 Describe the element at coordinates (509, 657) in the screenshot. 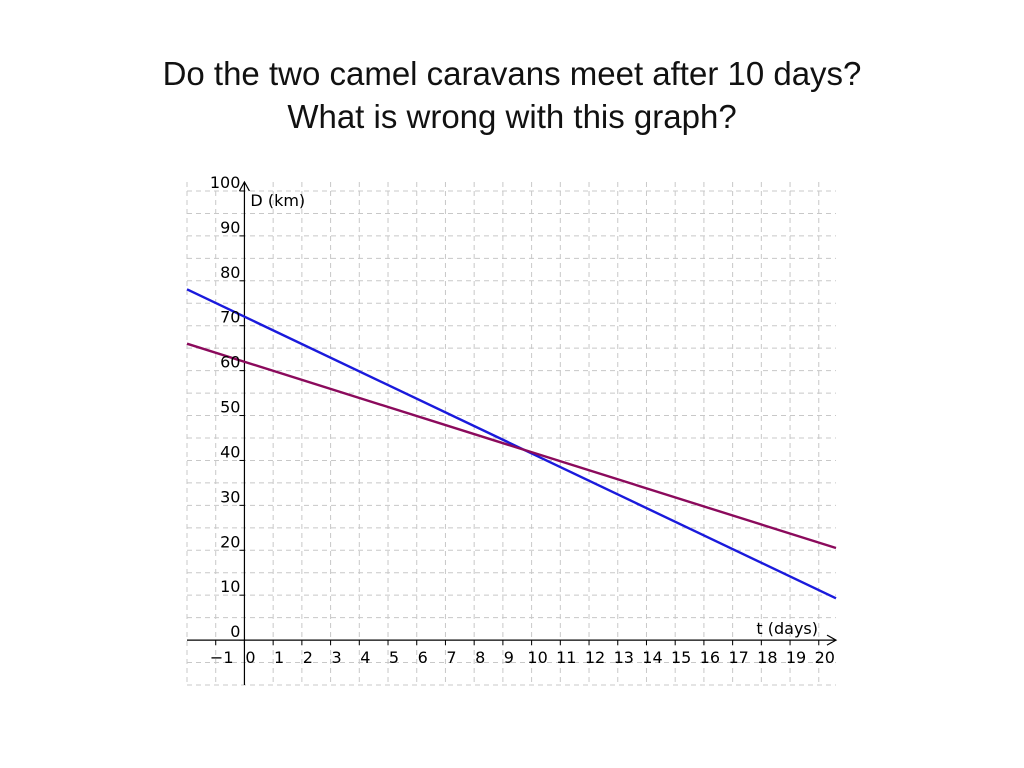

I see `x-tick-label: 9` at that location.